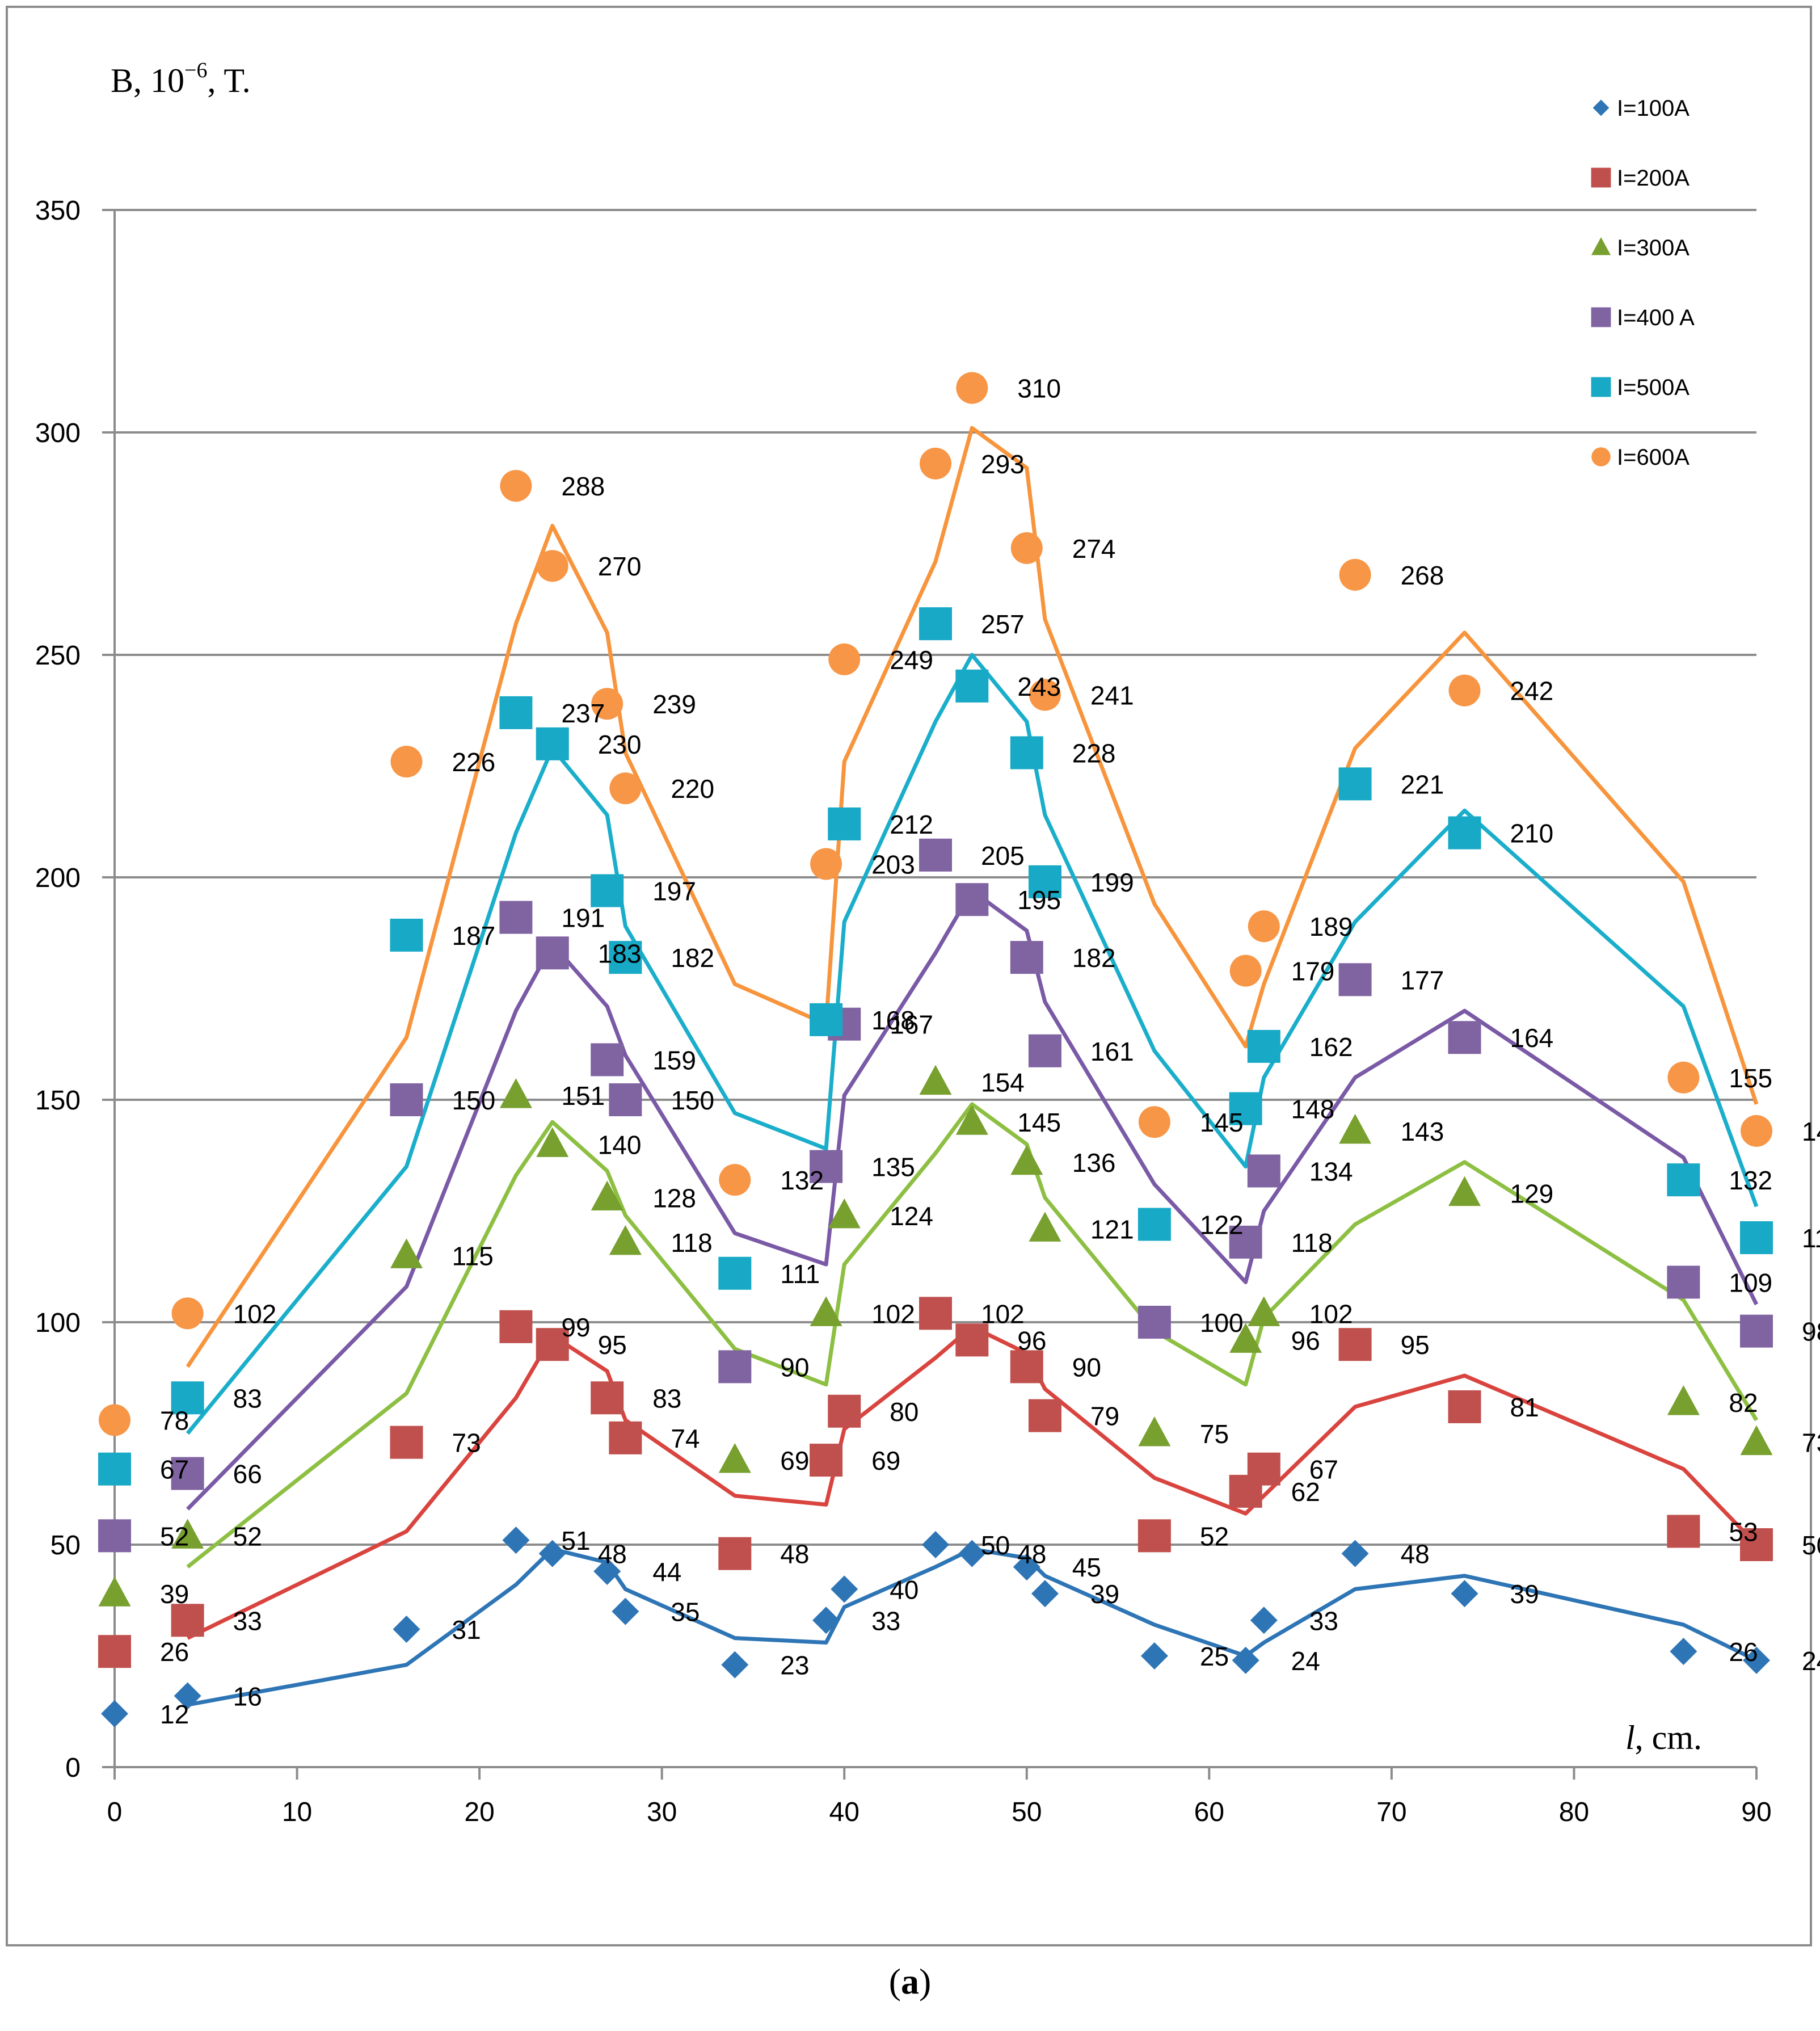 This screenshot has height=2031, width=1820. What do you see at coordinates (1743, 1403) in the screenshot?
I see `data-label-i-300a: 82` at bounding box center [1743, 1403].